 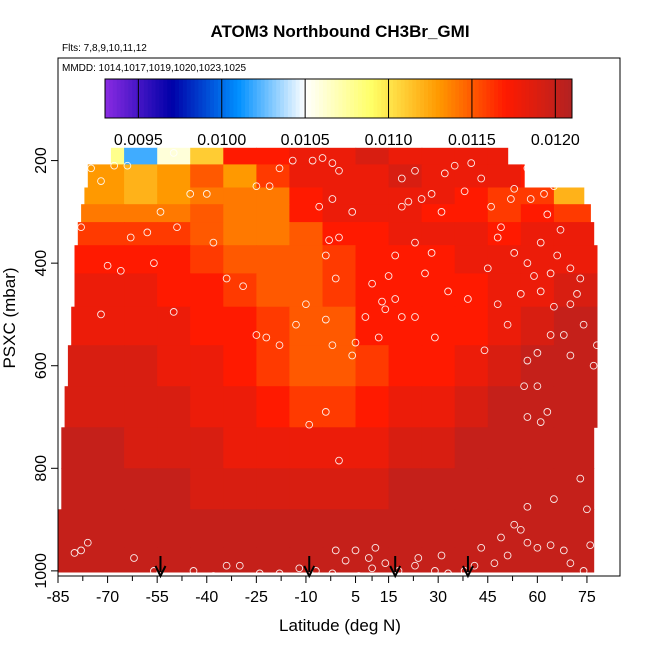 I want to click on colorbar-tick-label: 0.0095, so click(x=138, y=140).